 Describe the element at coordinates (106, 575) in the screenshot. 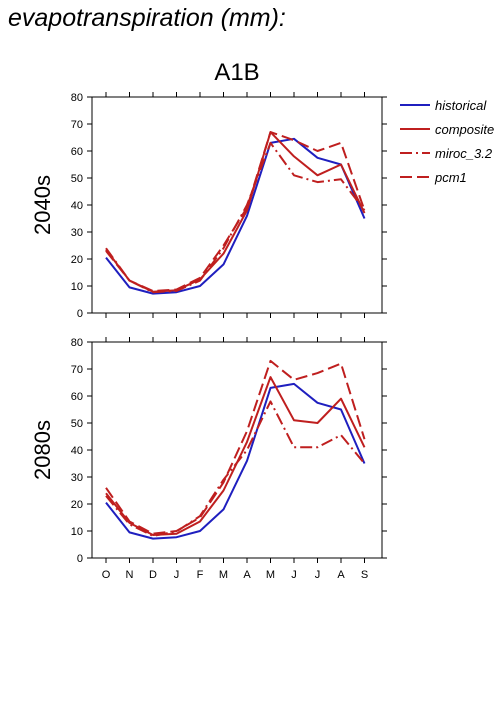

I see `x-tick-label: O` at that location.